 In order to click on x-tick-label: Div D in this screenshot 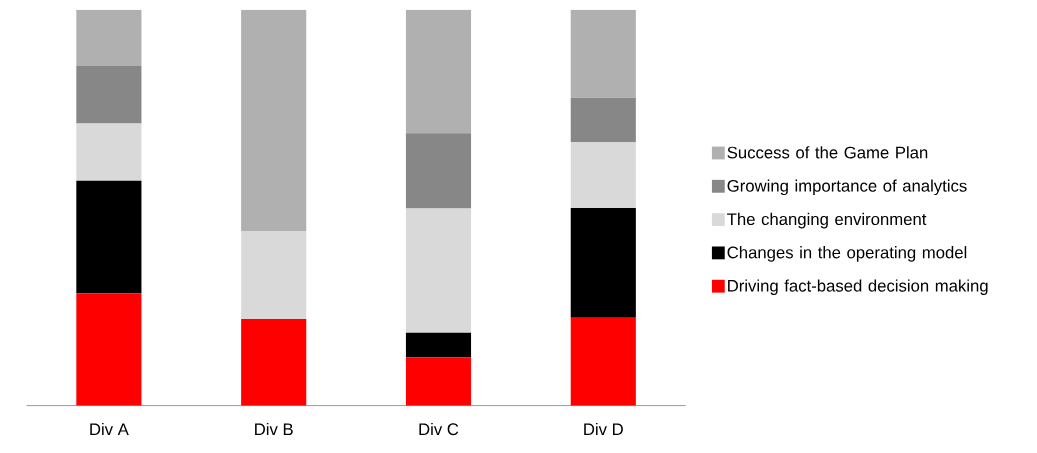, I will do `click(603, 428)`.